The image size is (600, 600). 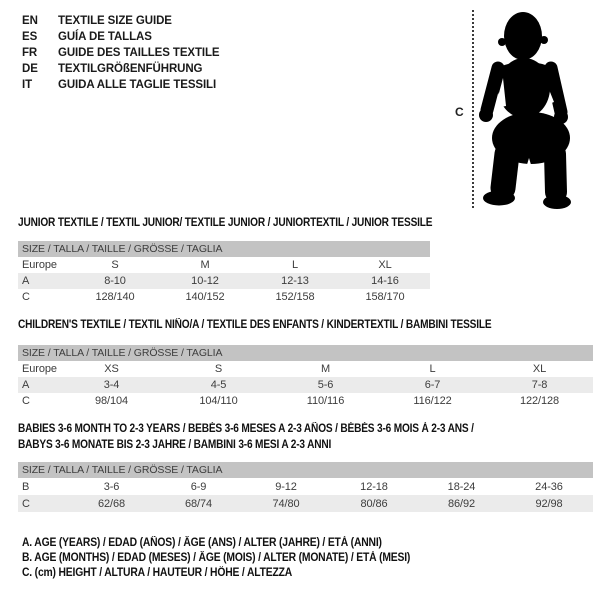 I want to click on value-cell: 12-18, so click(x=374, y=486).